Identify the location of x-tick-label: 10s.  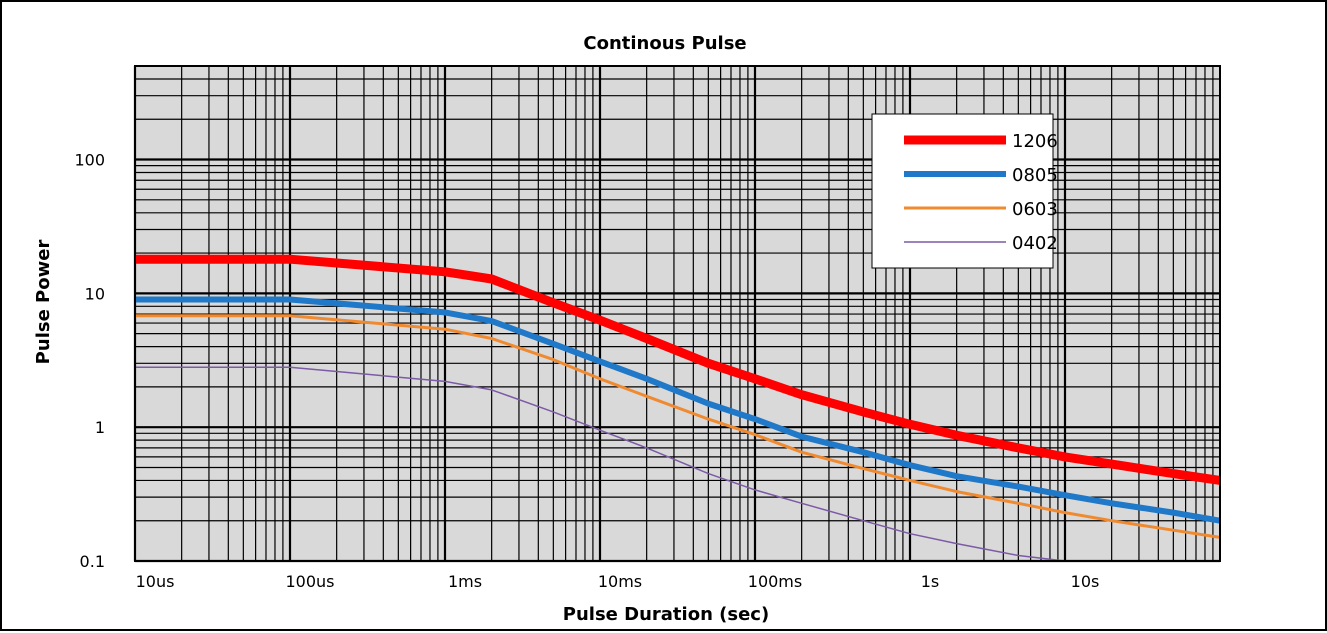
(1085, 581).